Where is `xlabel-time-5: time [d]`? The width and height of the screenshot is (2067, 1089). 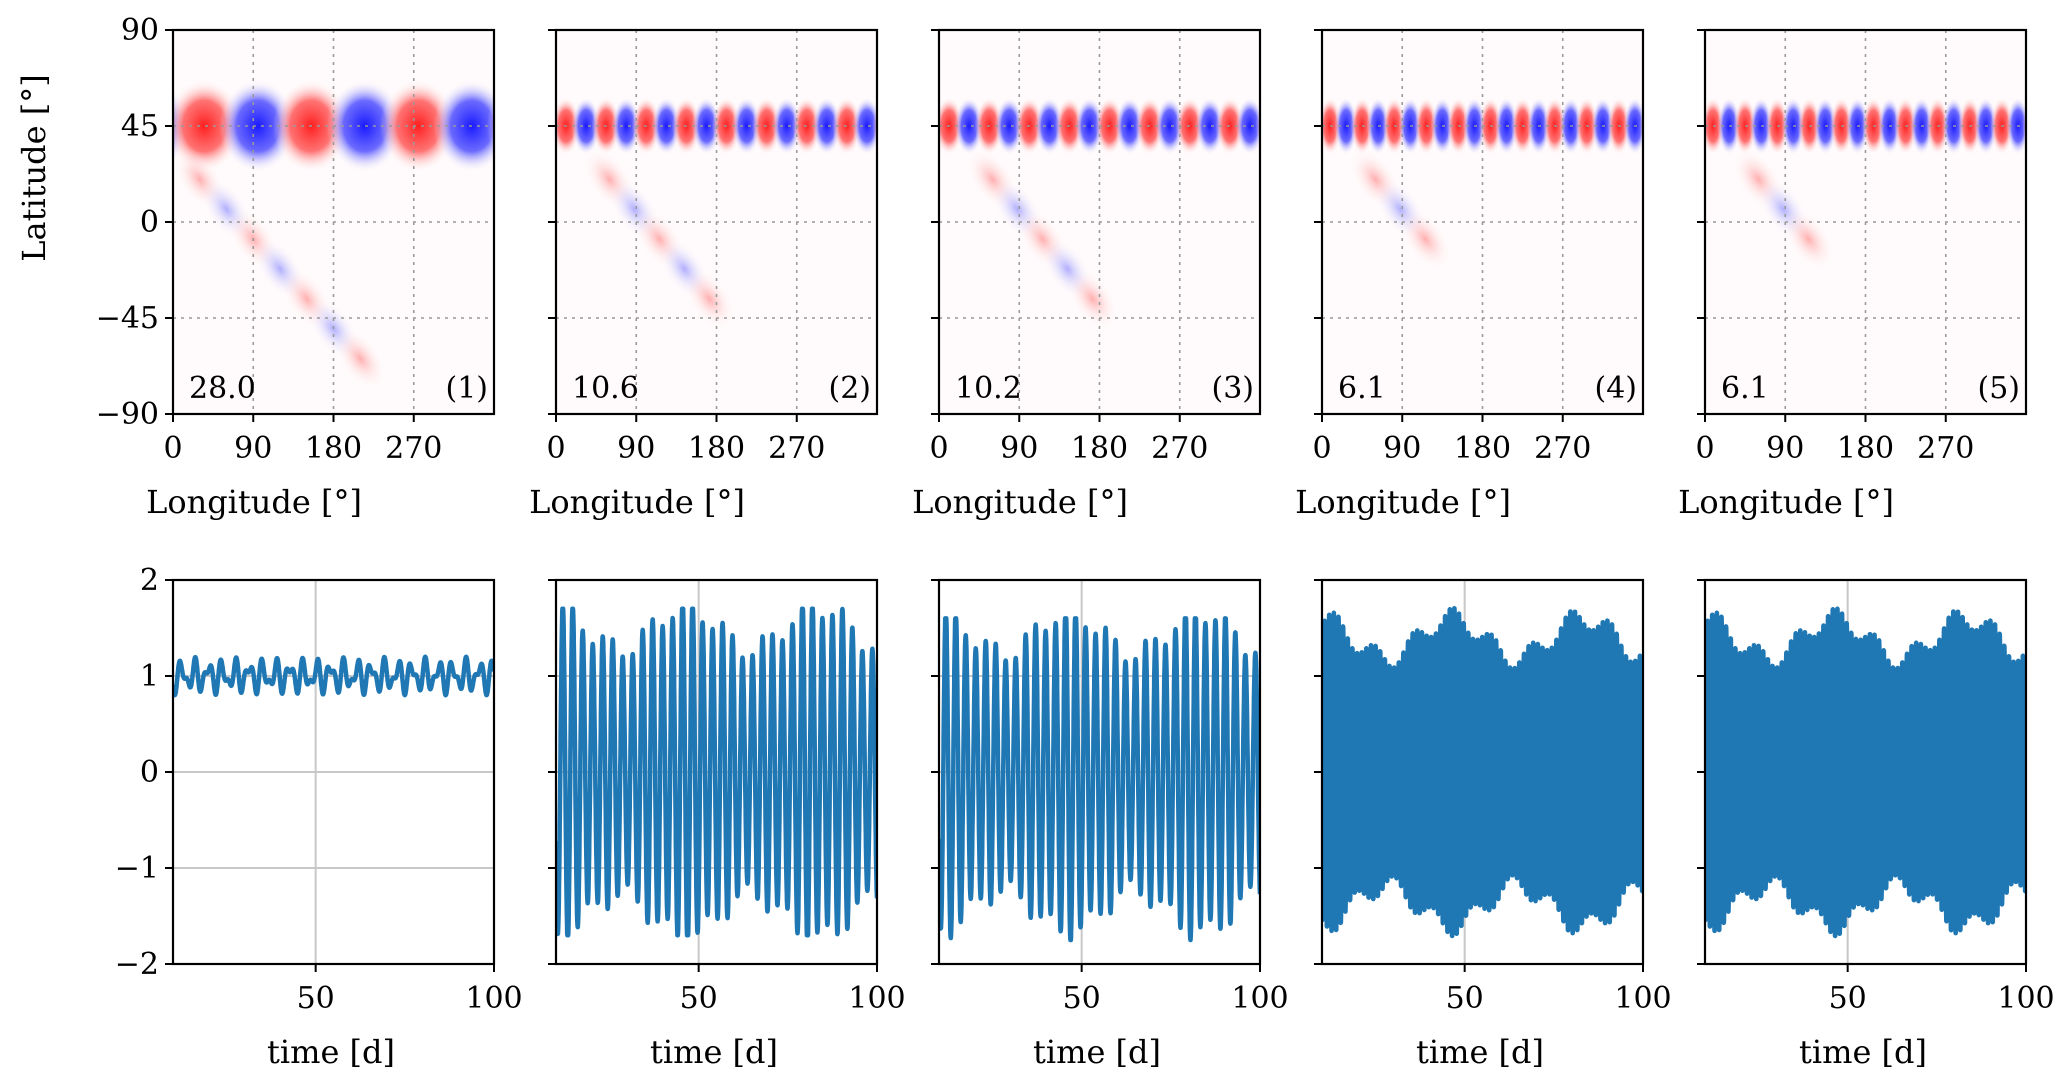 xlabel-time-5: time [d] is located at coordinates (1863, 1052).